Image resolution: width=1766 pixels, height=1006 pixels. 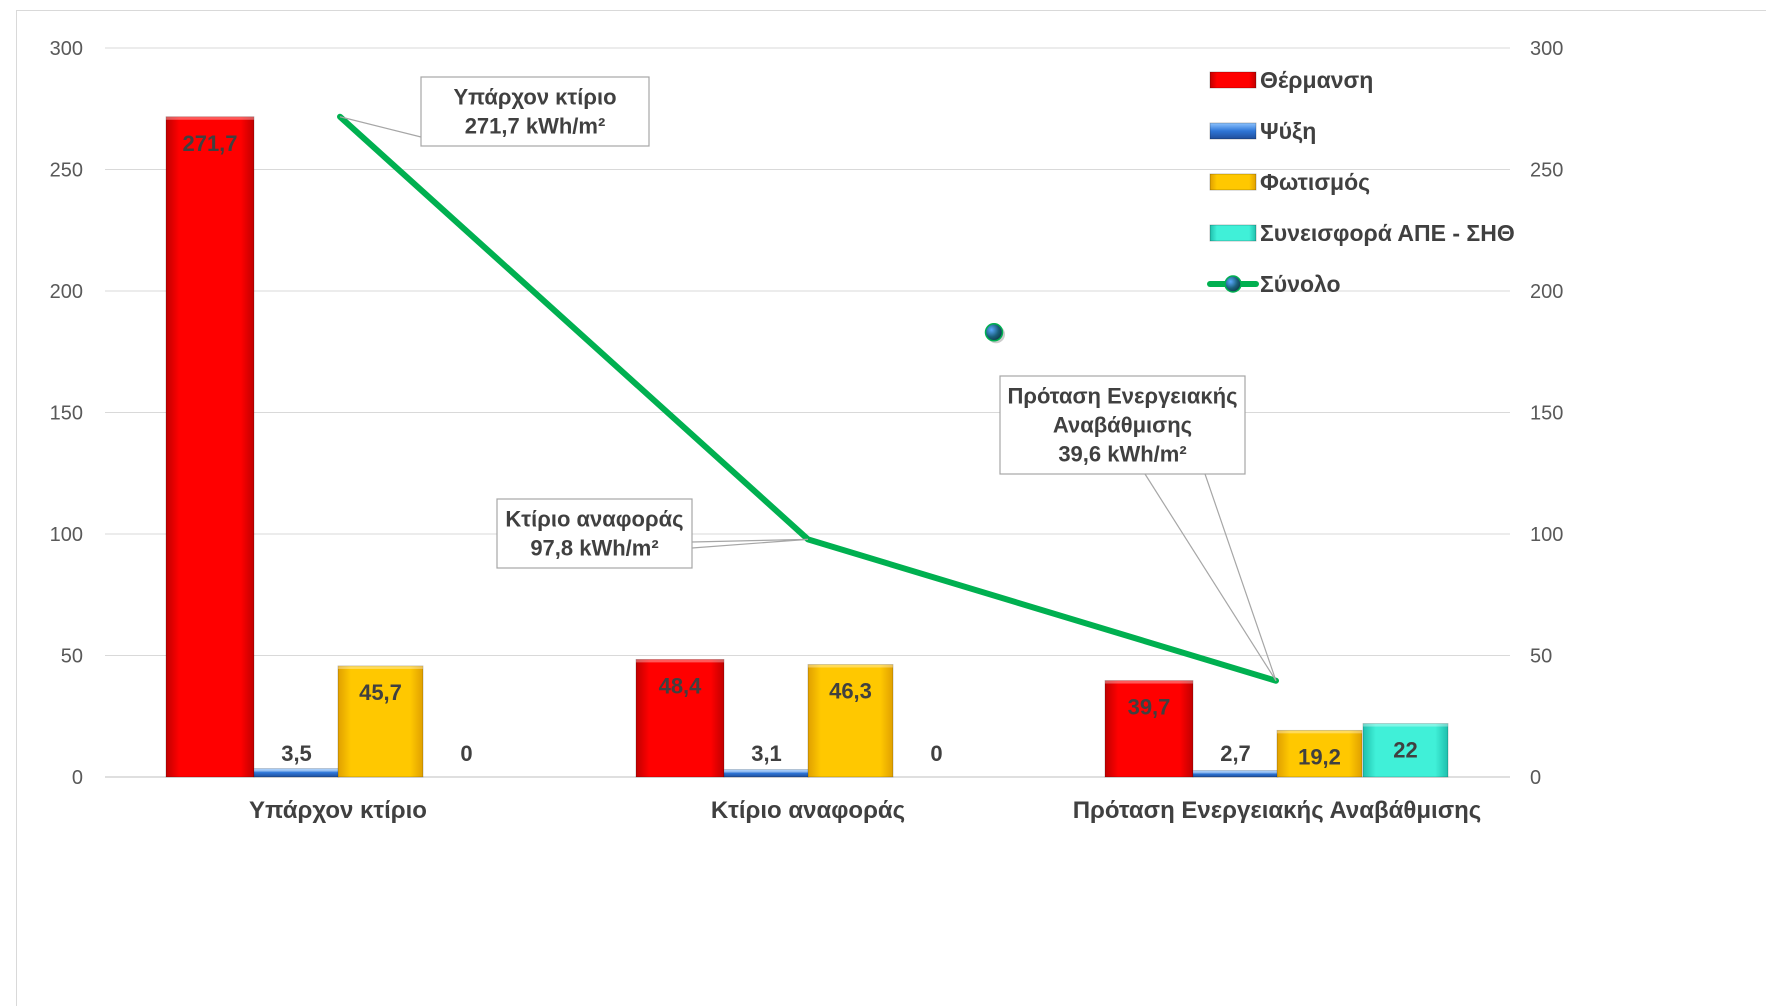 I want to click on data-label-2-1: 46,3, so click(x=850, y=690).